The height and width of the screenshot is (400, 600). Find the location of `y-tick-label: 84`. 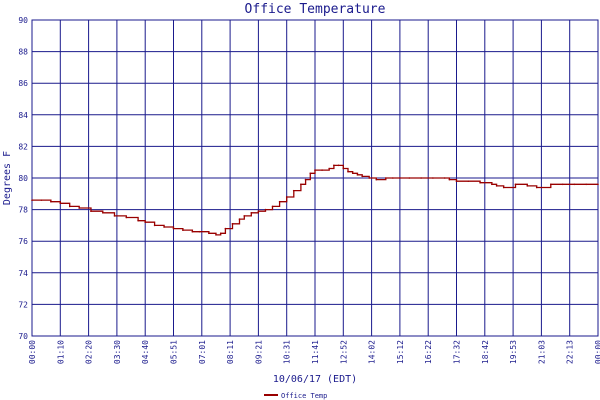

y-tick-label: 84 is located at coordinates (23, 115).